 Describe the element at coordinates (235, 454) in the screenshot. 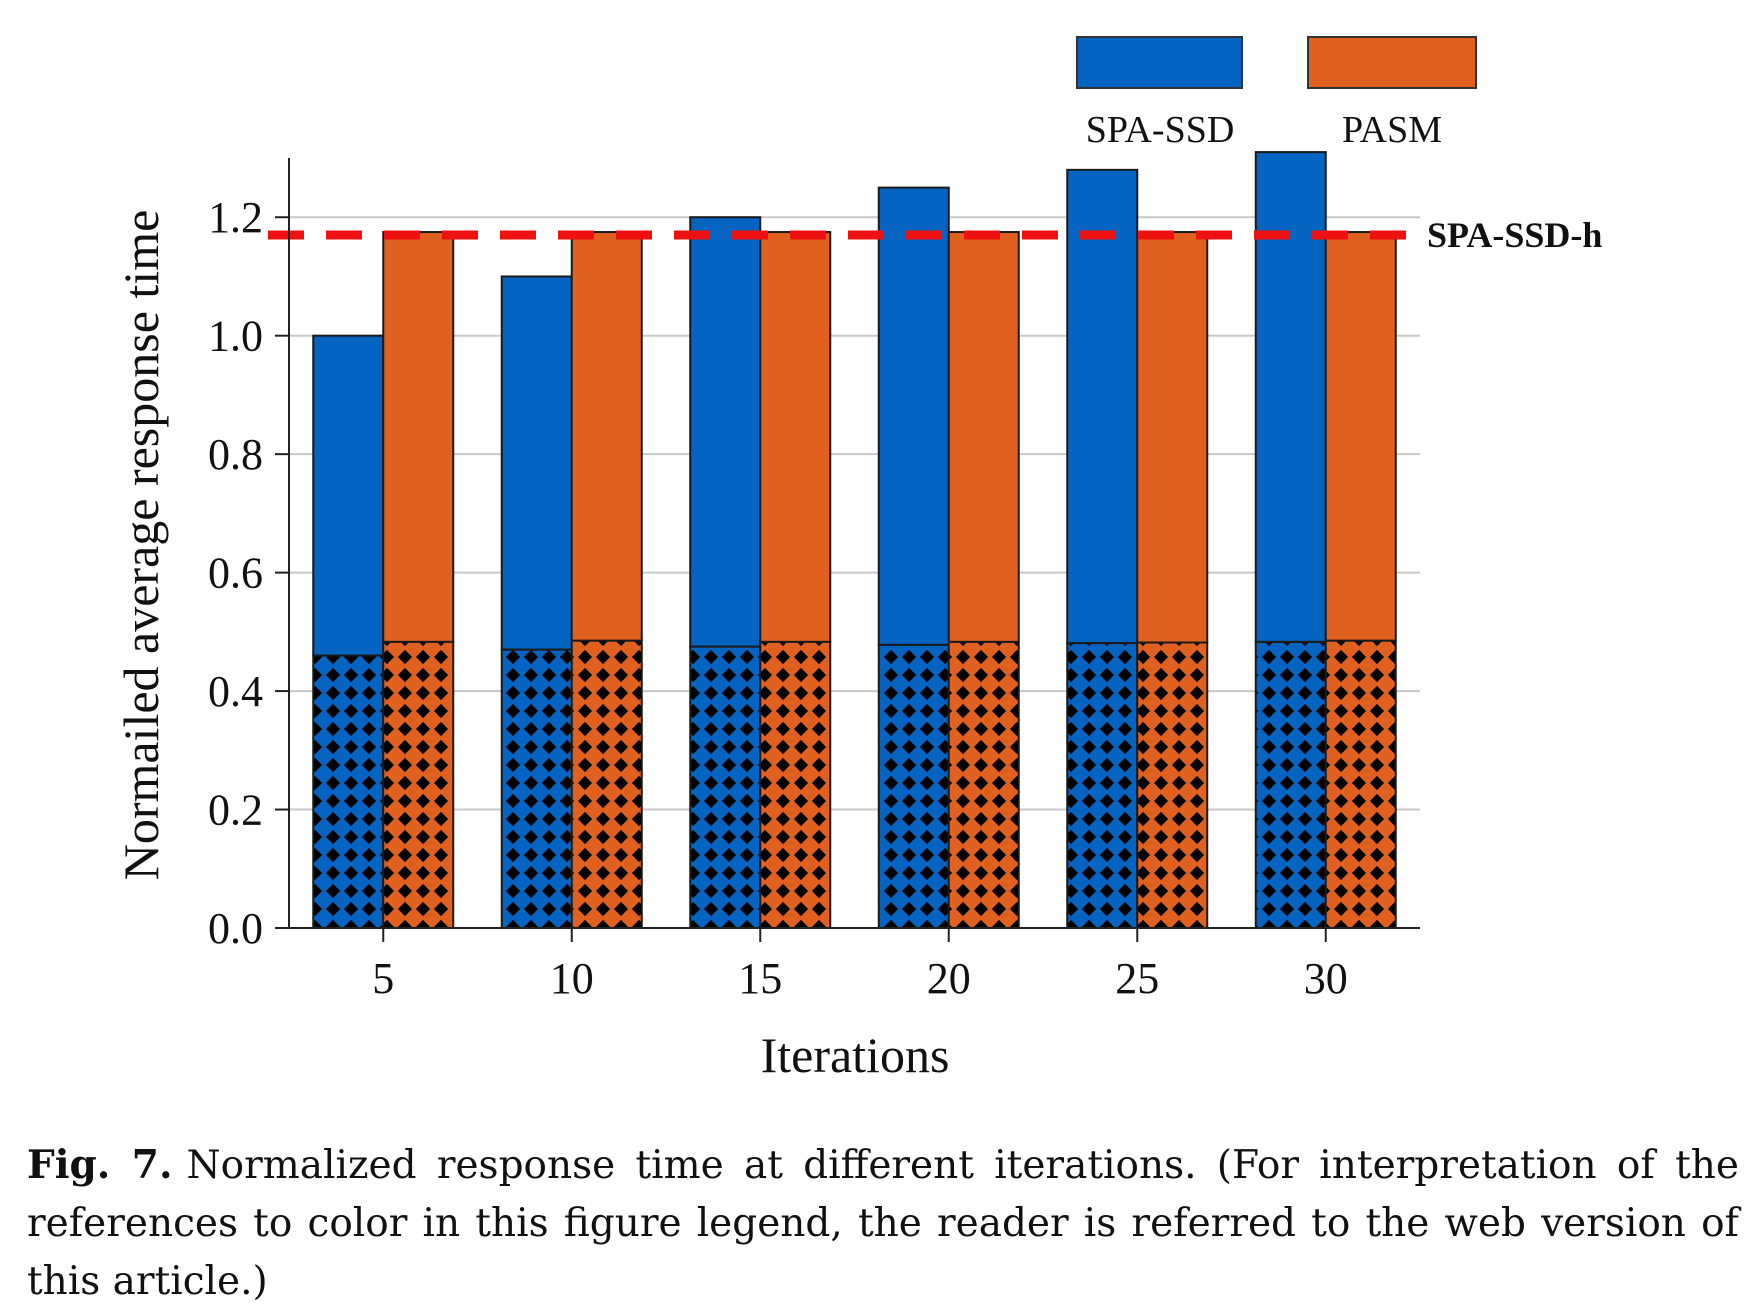

I see `y-tick-label: 0.8` at that location.